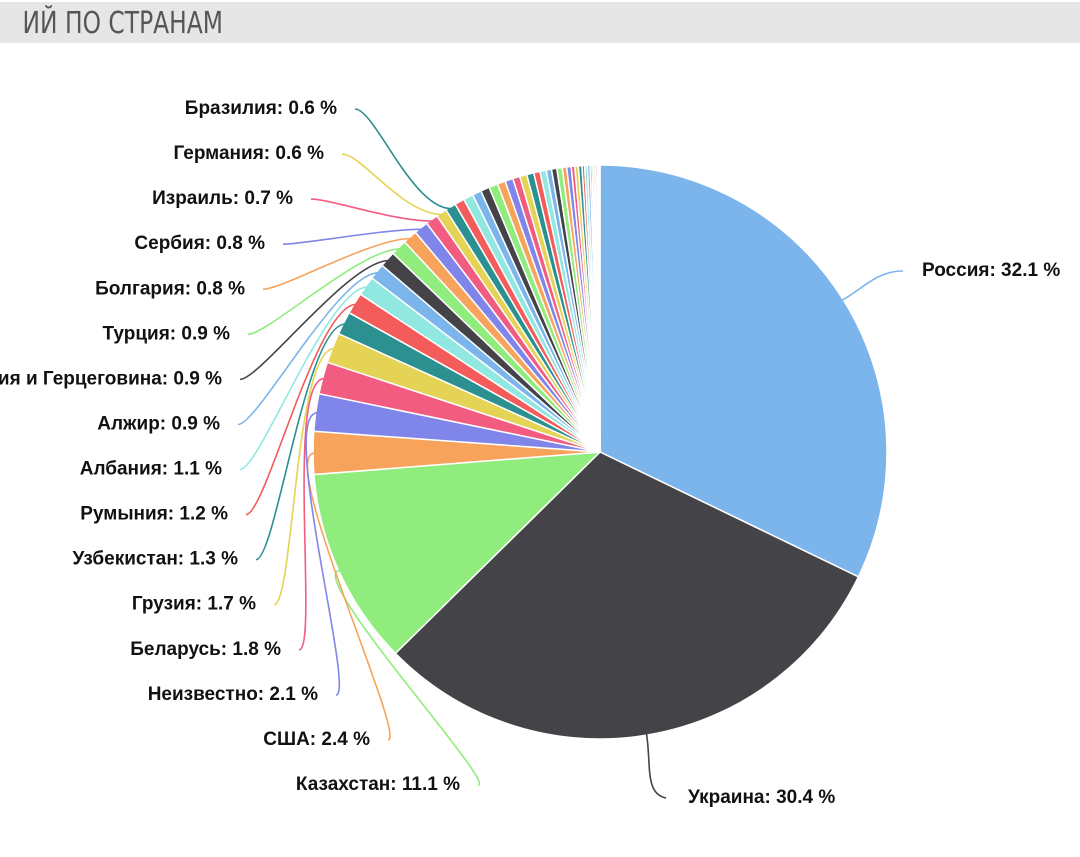  What do you see at coordinates (222, 198) in the screenshot?
I see `data-label-израиль: Израиль: 0.7 %` at bounding box center [222, 198].